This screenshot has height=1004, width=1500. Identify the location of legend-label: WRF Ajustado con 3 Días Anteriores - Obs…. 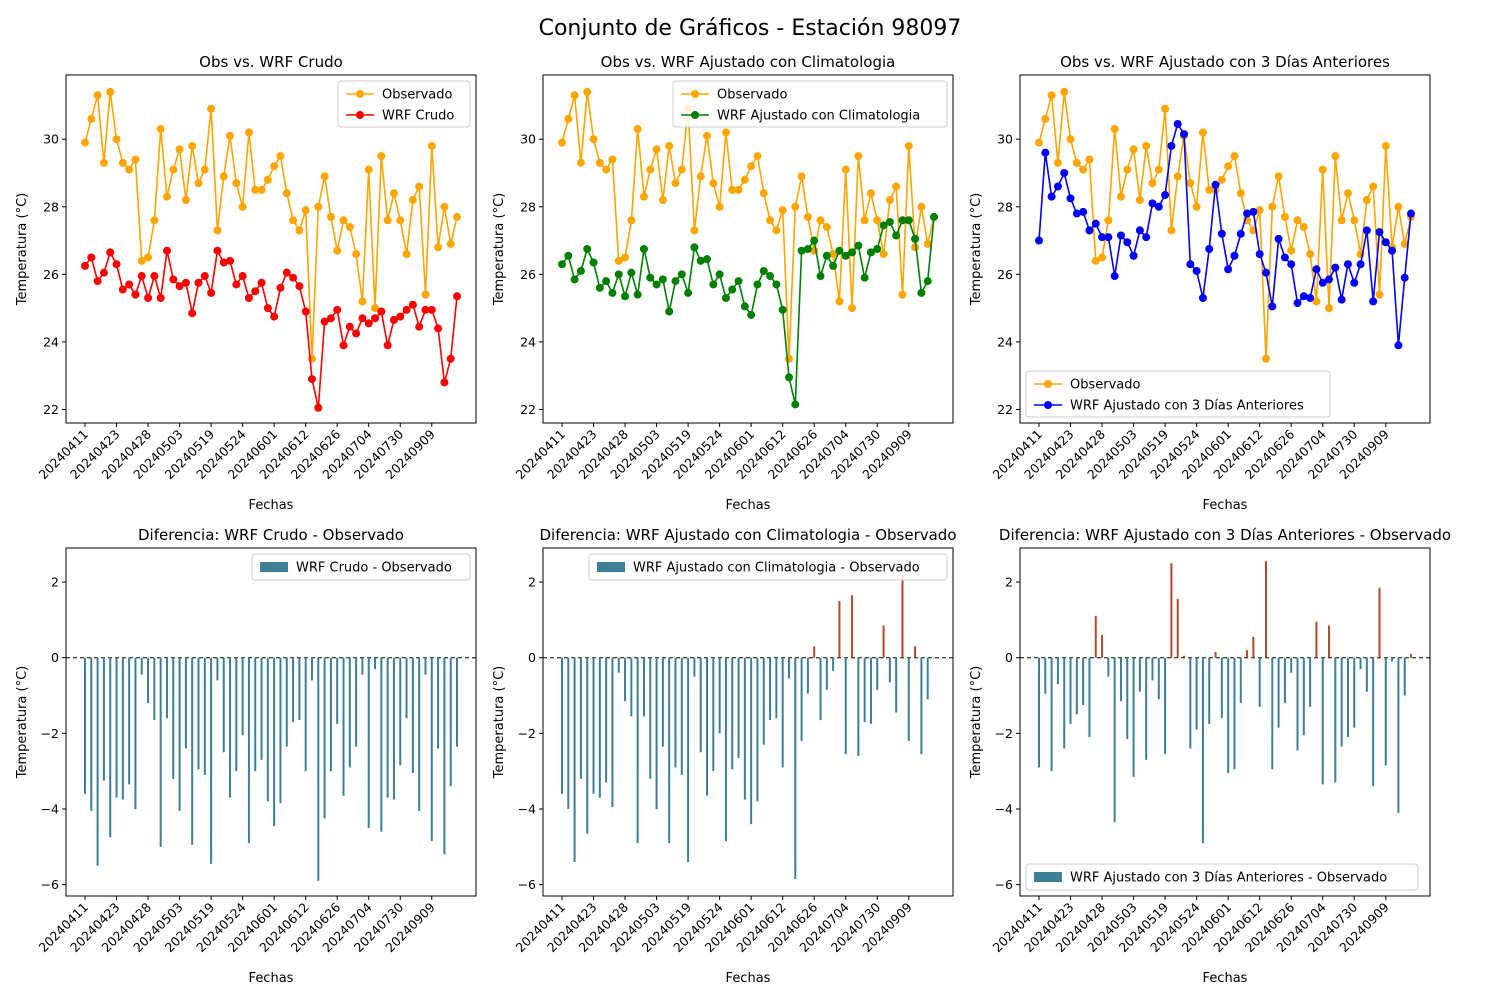
(1228, 878).